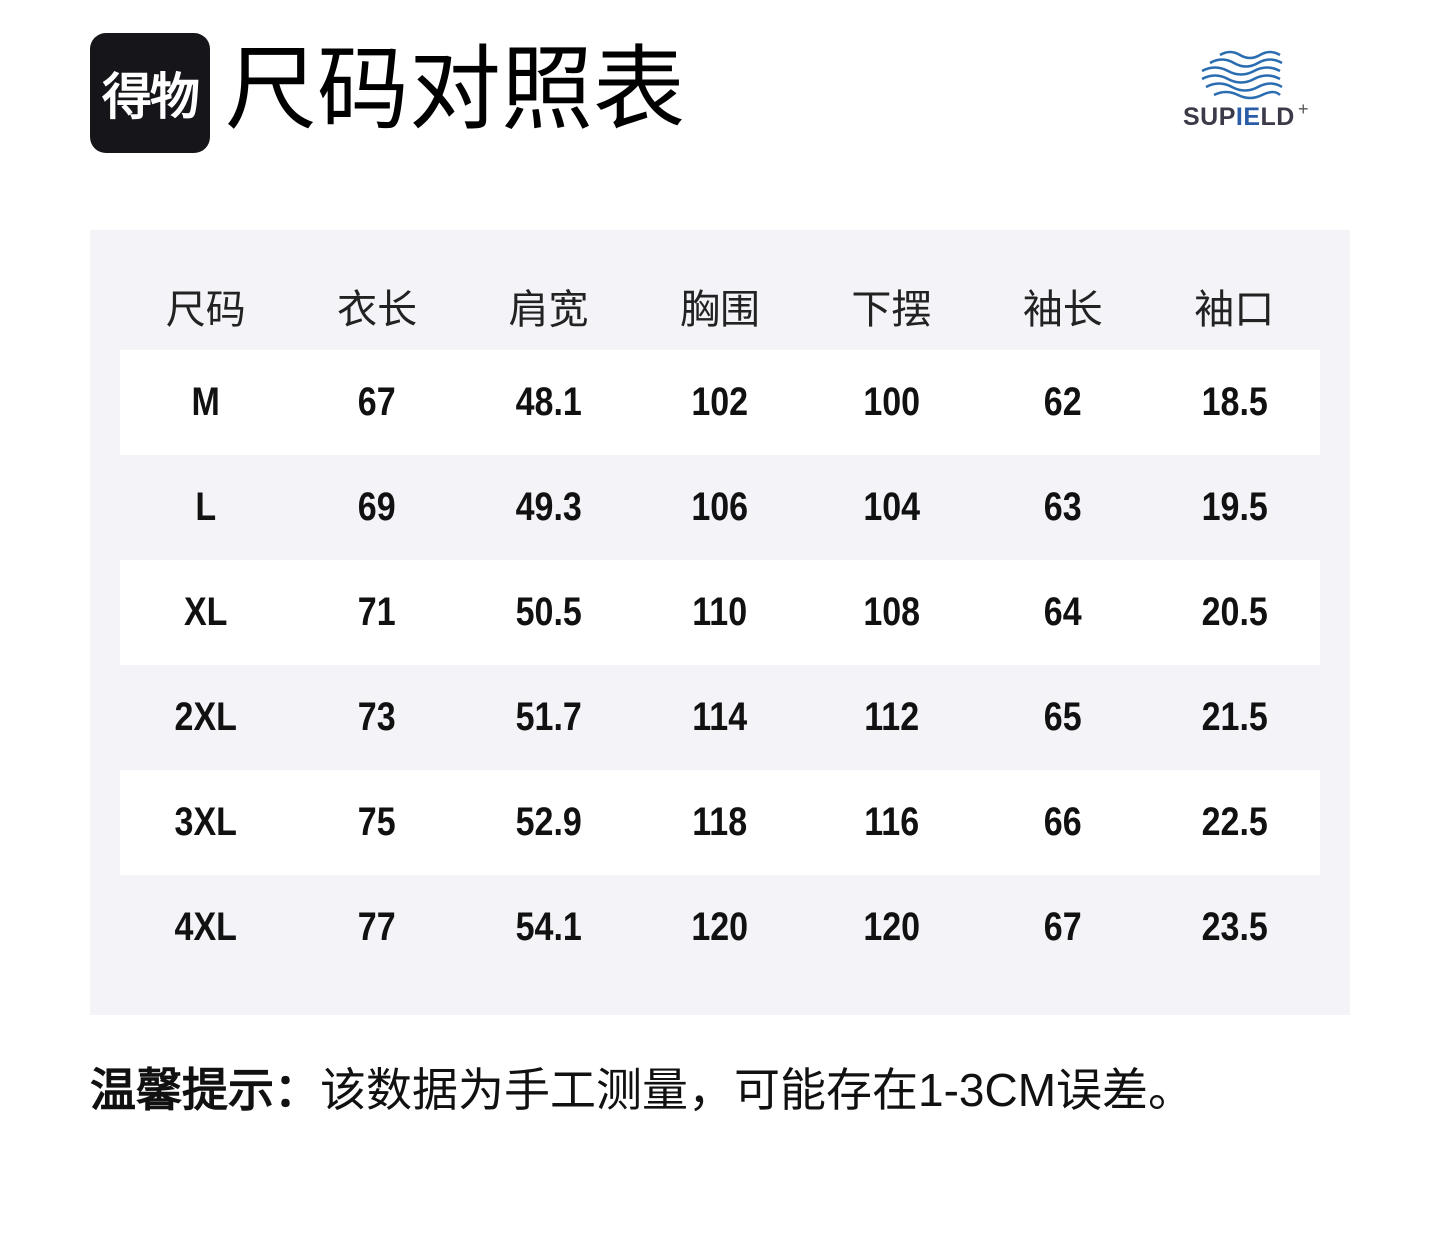  I want to click on table-cell: 62, so click(1062, 402).